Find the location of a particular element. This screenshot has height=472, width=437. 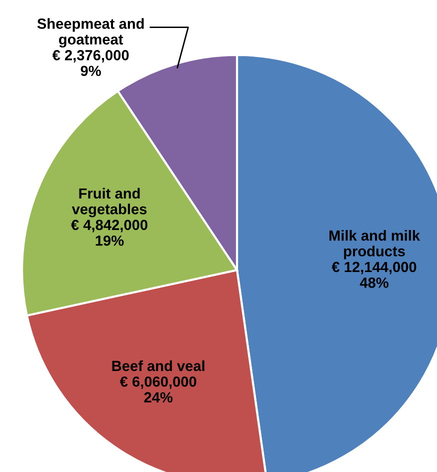

data-label: € 6,060,000 24% is located at coordinates (158, 389).